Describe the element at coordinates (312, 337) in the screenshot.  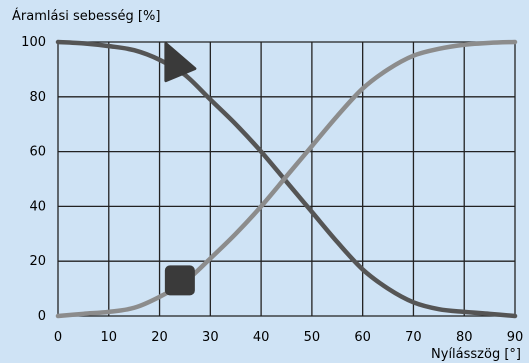
I see `x-tick-label: 50` at that location.